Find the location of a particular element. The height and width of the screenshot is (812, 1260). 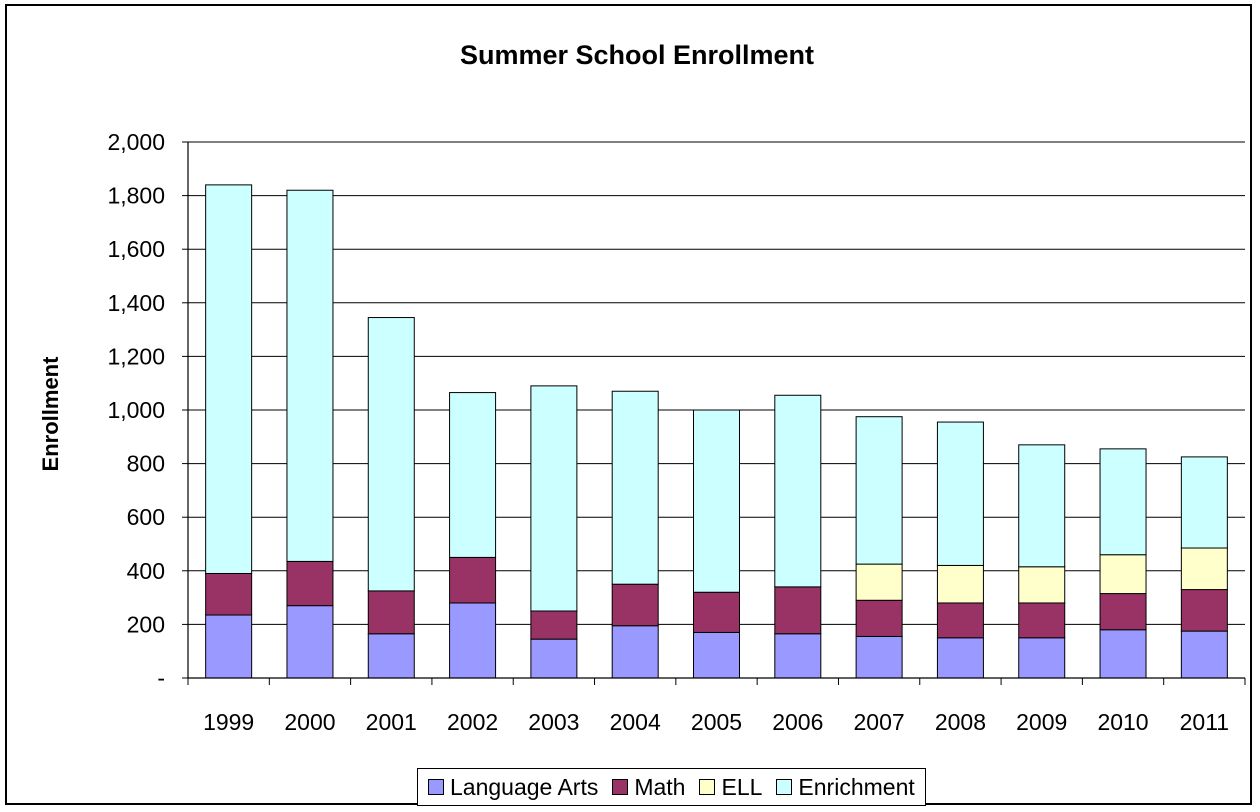

chart-title: Summer School Enrollment is located at coordinates (637, 55).